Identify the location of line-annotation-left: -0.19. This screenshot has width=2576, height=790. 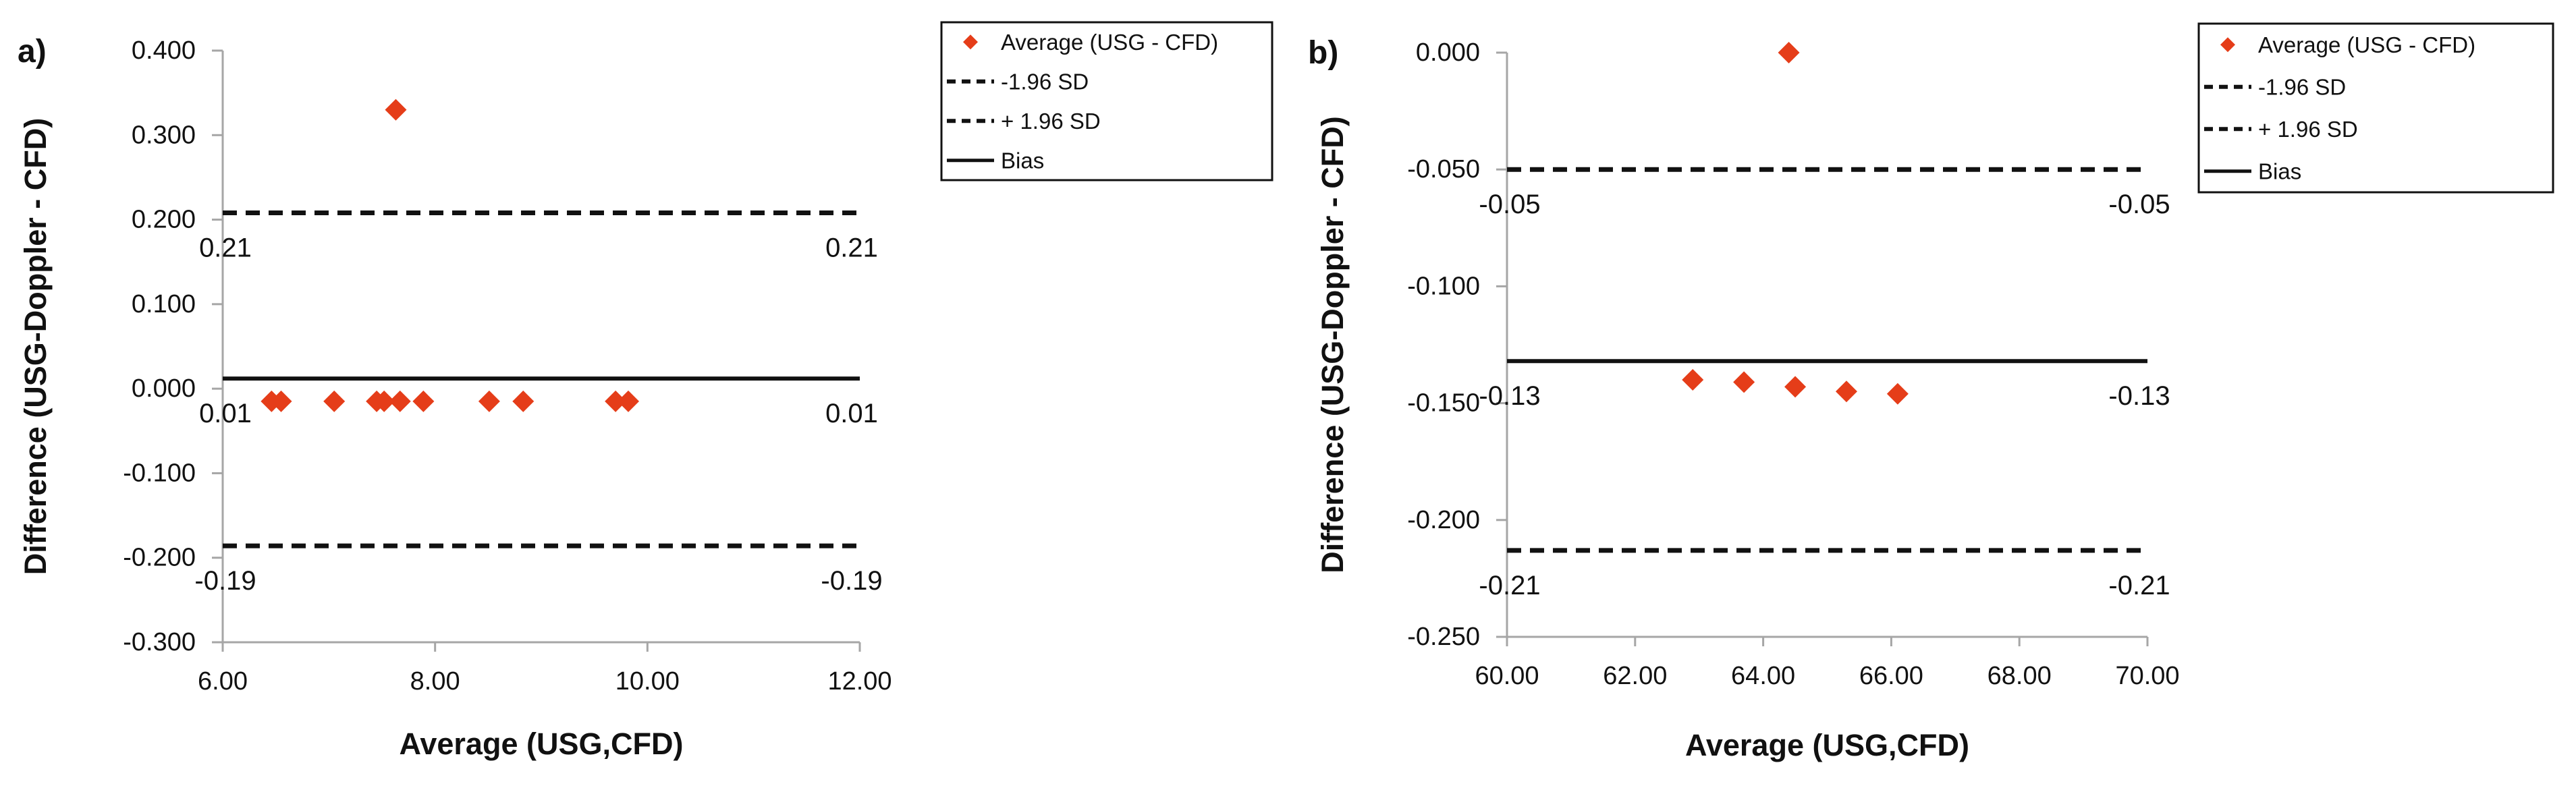
(225, 581).